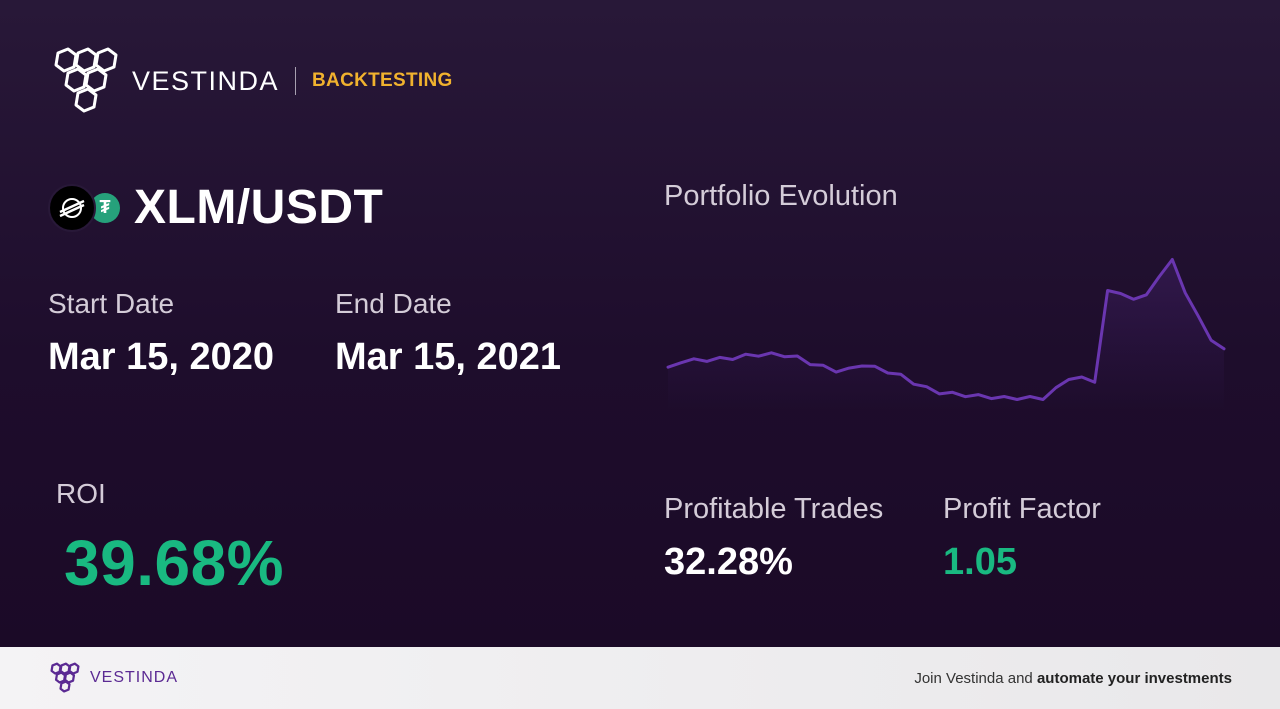  I want to click on brand-header: VESTINDA BACKTESTING, so click(250, 81).